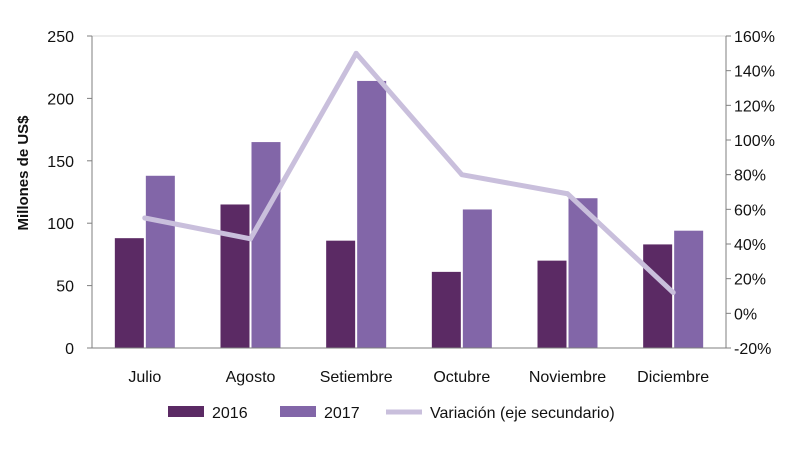  What do you see at coordinates (750, 210) in the screenshot?
I see `y2-tick-label: 60%` at bounding box center [750, 210].